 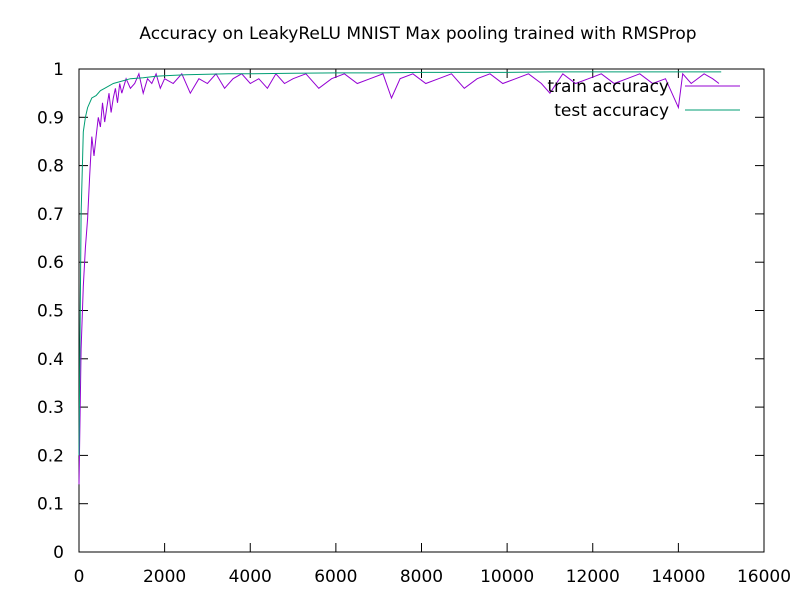 I want to click on y-tick-label: 0.6, so click(x=50, y=263).